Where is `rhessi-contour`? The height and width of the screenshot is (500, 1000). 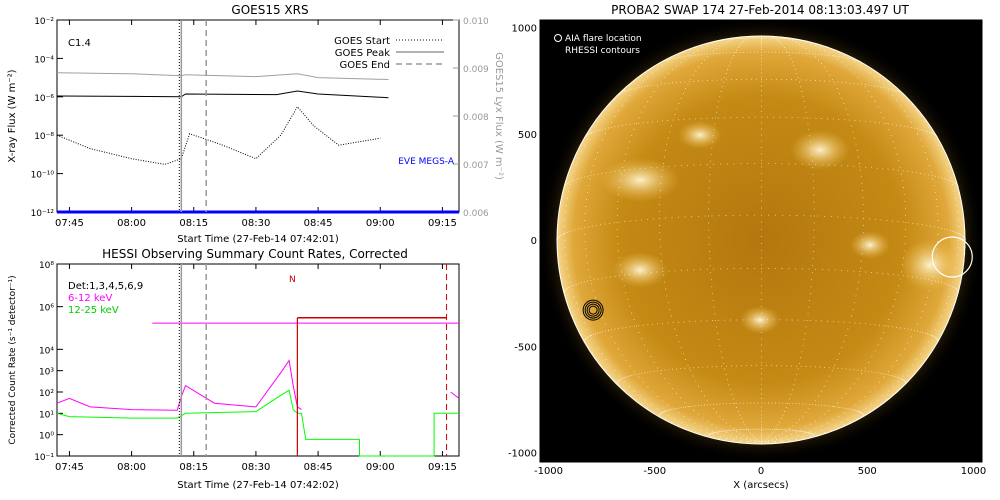 rhessi-contour is located at coordinates (593, 310).